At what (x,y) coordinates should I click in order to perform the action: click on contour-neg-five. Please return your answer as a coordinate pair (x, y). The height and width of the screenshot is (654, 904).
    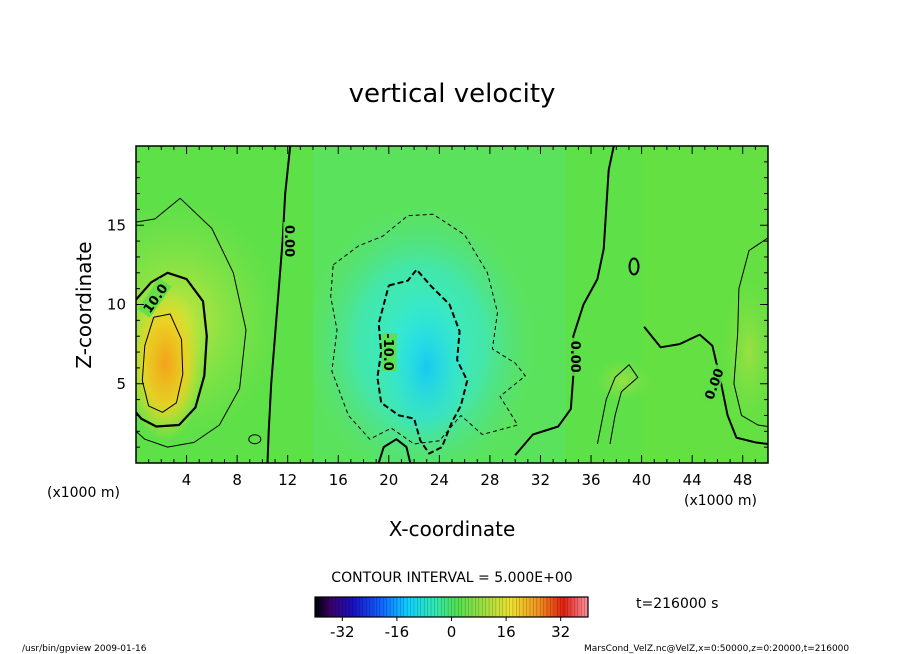
    Looking at the image, I should click on (428, 329).